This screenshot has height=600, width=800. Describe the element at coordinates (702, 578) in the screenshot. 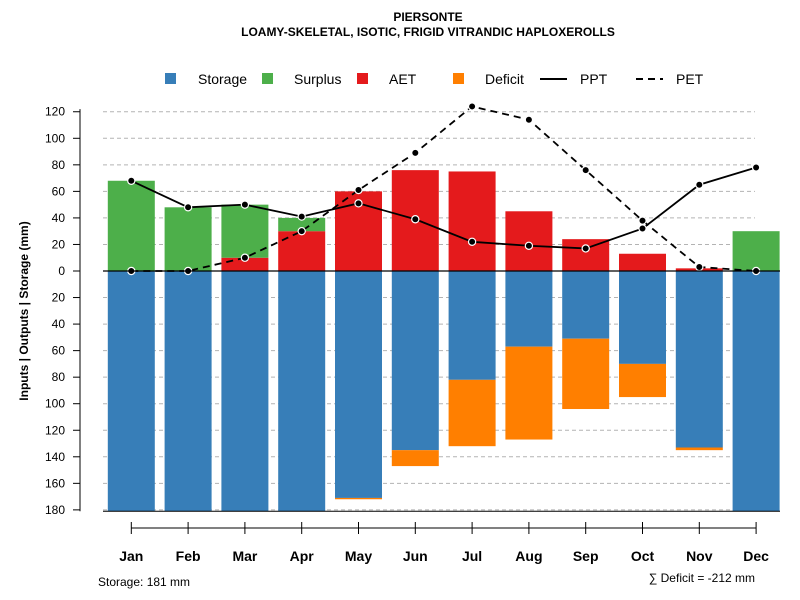

I see `deficit-note: ∑ Deficit = -212 mm` at that location.